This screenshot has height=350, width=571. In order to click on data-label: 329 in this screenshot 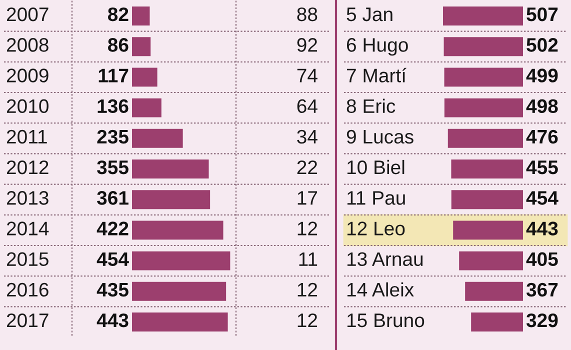, I will do `click(542, 320)`.